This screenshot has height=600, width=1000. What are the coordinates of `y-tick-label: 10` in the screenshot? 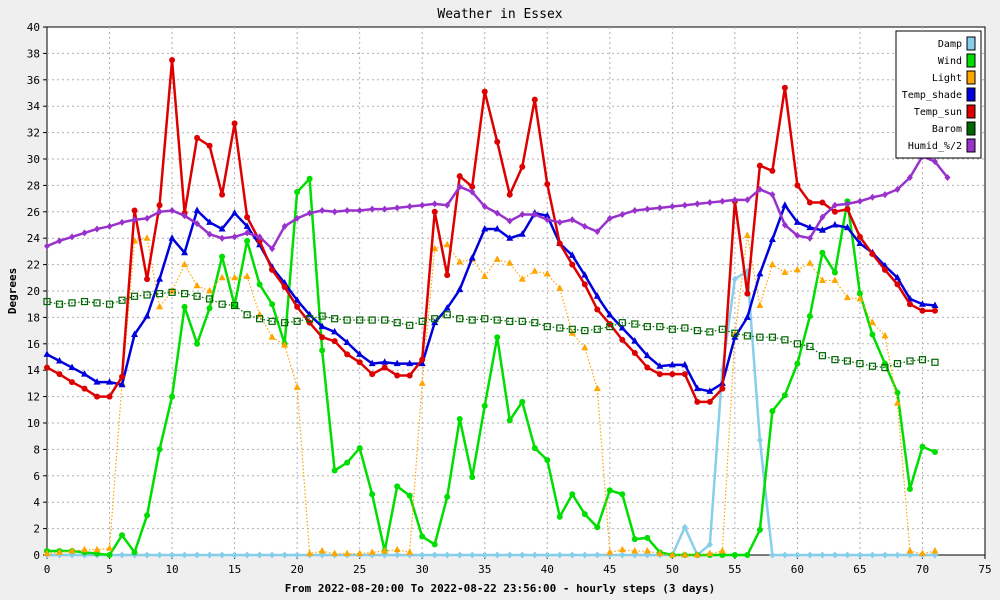 It's located at (33, 423).